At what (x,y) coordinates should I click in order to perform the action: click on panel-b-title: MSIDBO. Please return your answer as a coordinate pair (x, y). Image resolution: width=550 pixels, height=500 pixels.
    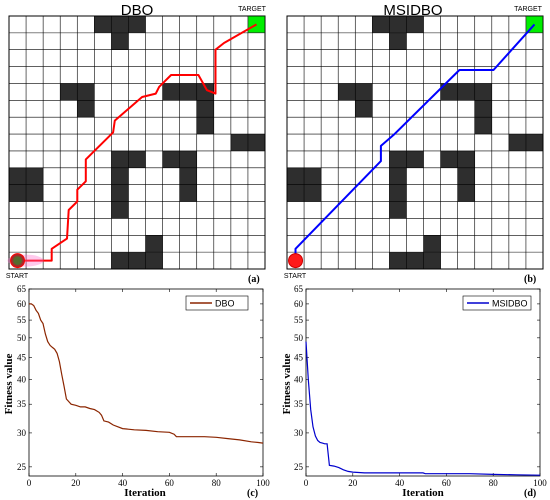
    Looking at the image, I should click on (412, 10).